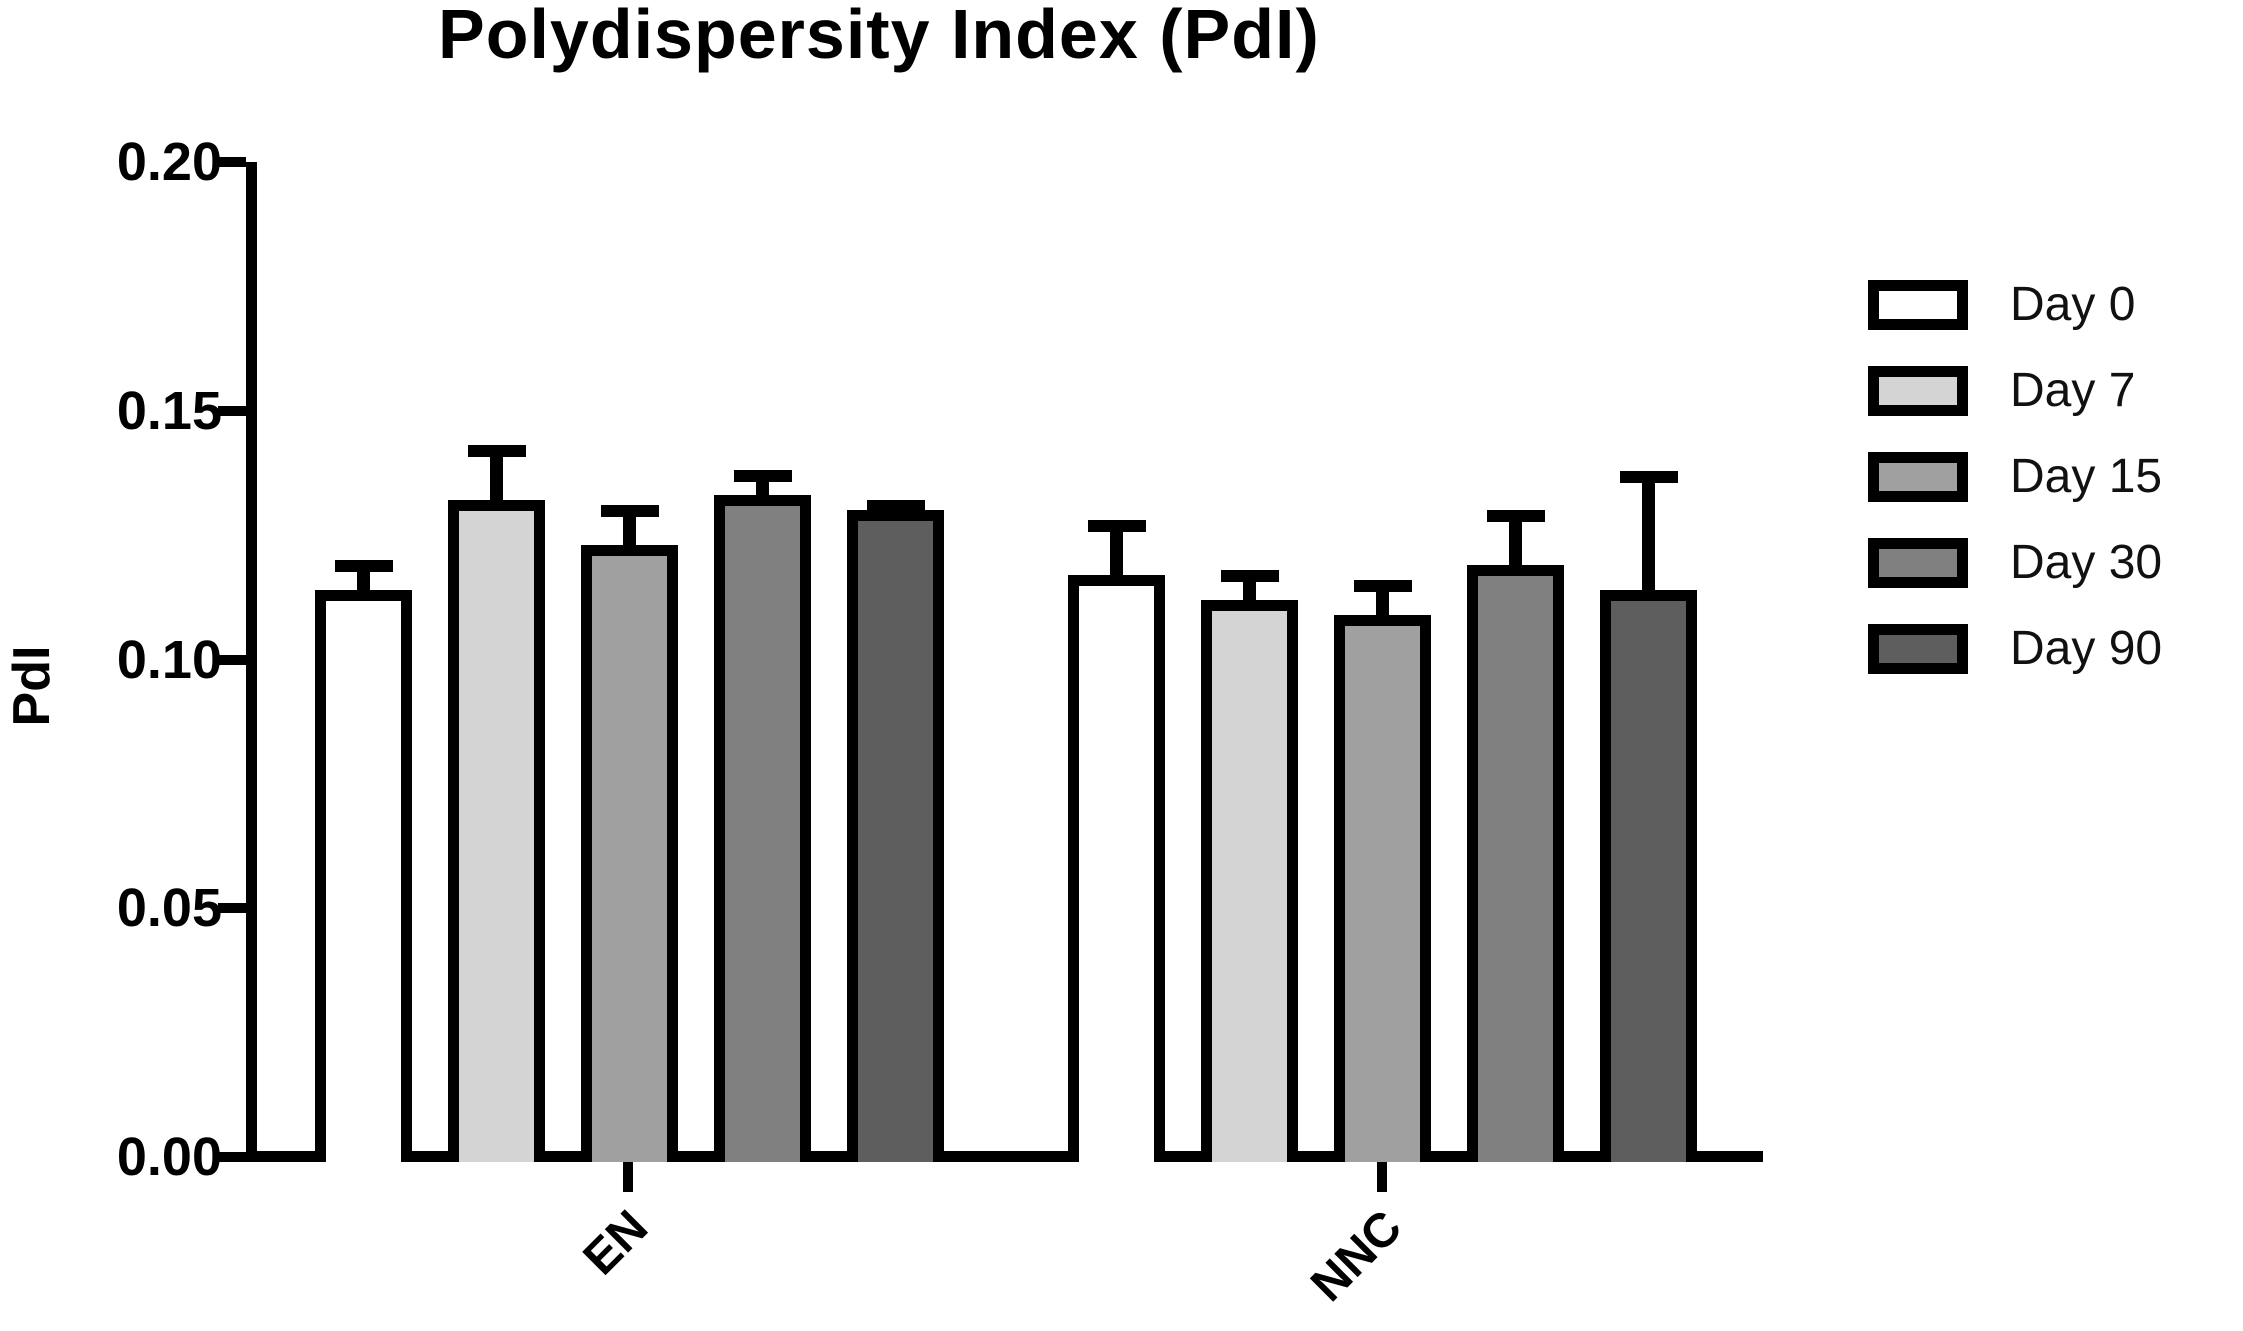  Describe the element at coordinates (2086, 562) in the screenshot. I see `legend-label: Day 30` at that location.